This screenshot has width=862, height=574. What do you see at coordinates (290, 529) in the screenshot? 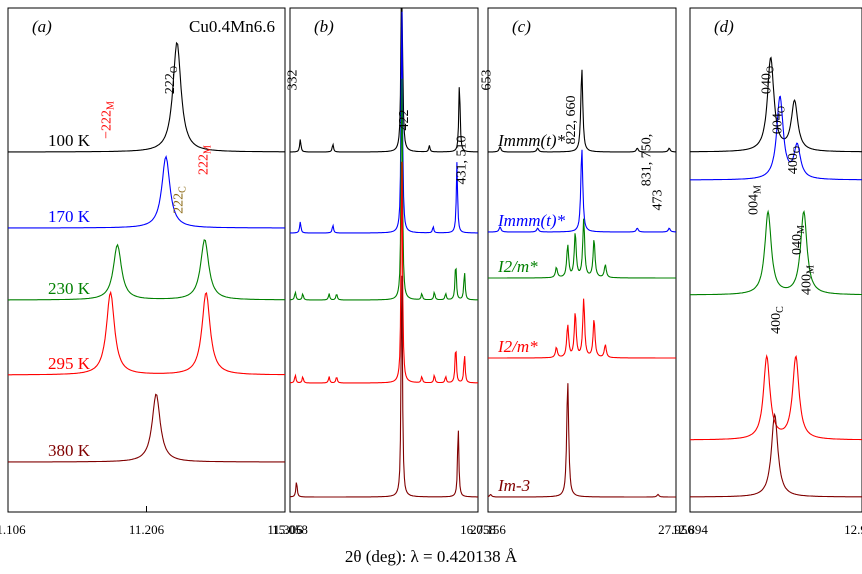
I see `x-tick-label: 15.058` at bounding box center [290, 529].